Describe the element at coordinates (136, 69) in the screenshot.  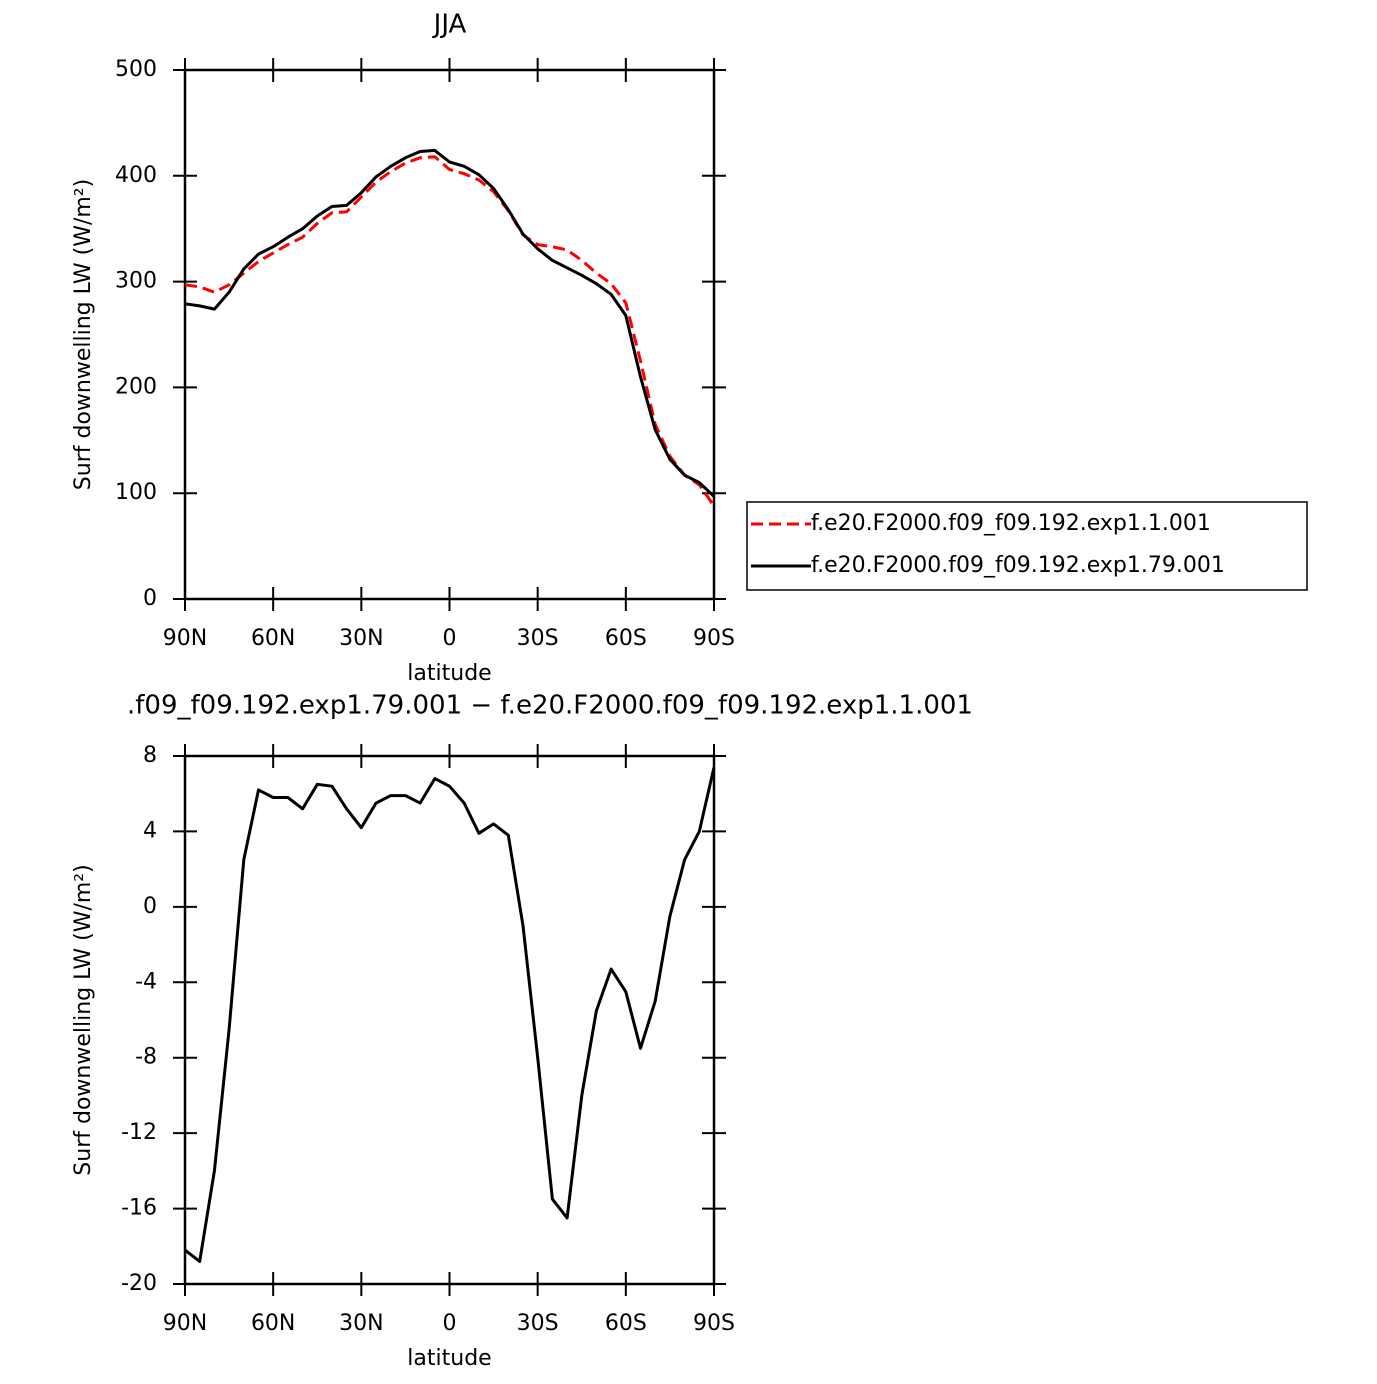
I see `y-tick-label: 500` at that location.